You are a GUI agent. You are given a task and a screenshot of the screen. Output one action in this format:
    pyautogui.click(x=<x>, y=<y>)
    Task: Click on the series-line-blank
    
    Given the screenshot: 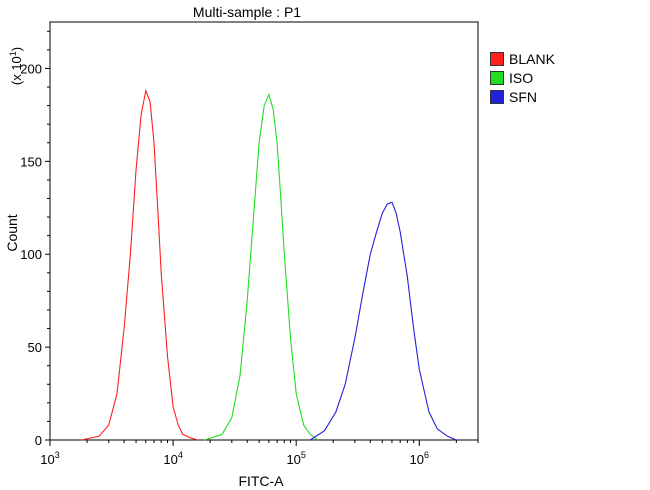 What is the action you would take?
    pyautogui.click(x=140, y=264)
    